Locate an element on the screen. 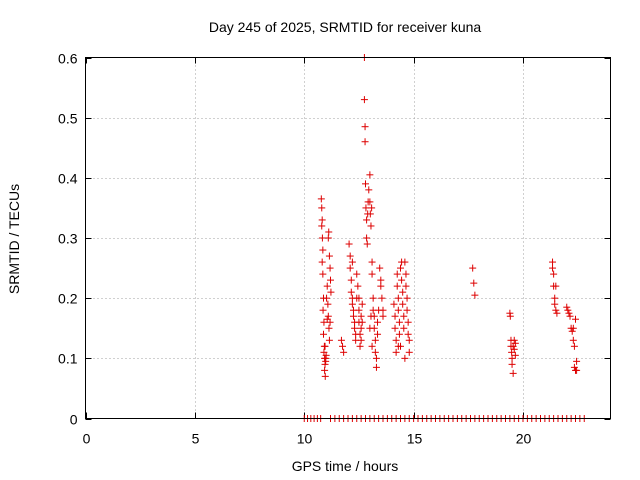  y-tick-label: 0.3 is located at coordinates (68, 239).